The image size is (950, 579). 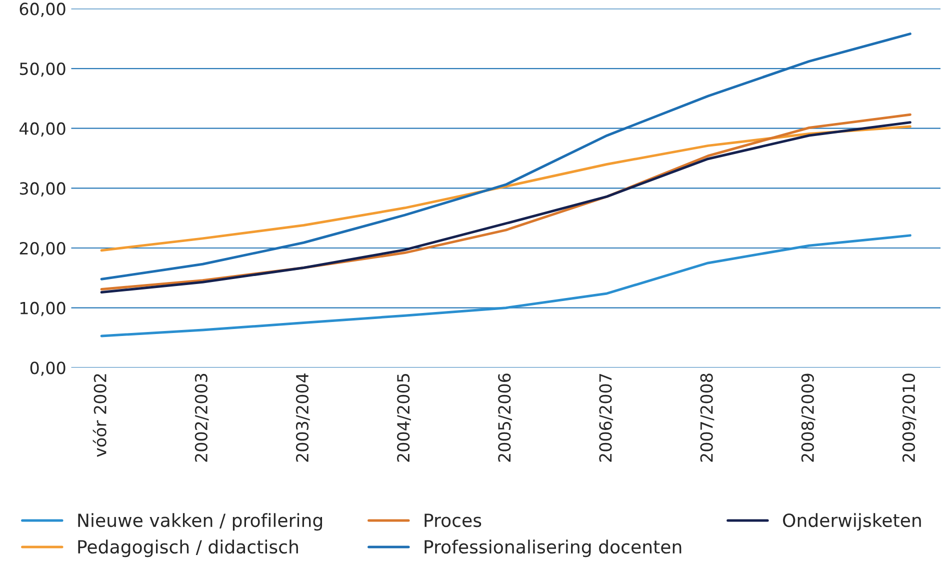 I want to click on x-tick-label: vóór 2002, so click(x=99, y=415).